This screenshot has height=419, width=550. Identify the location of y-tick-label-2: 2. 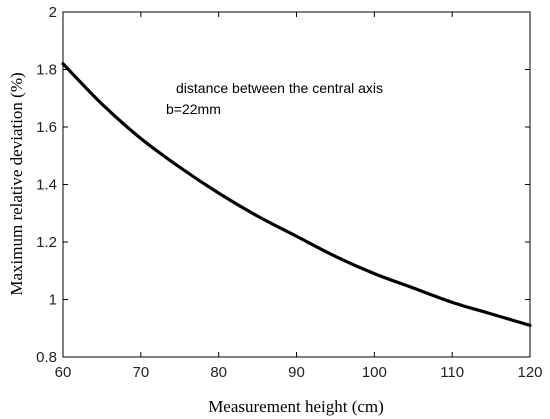
(53, 12).